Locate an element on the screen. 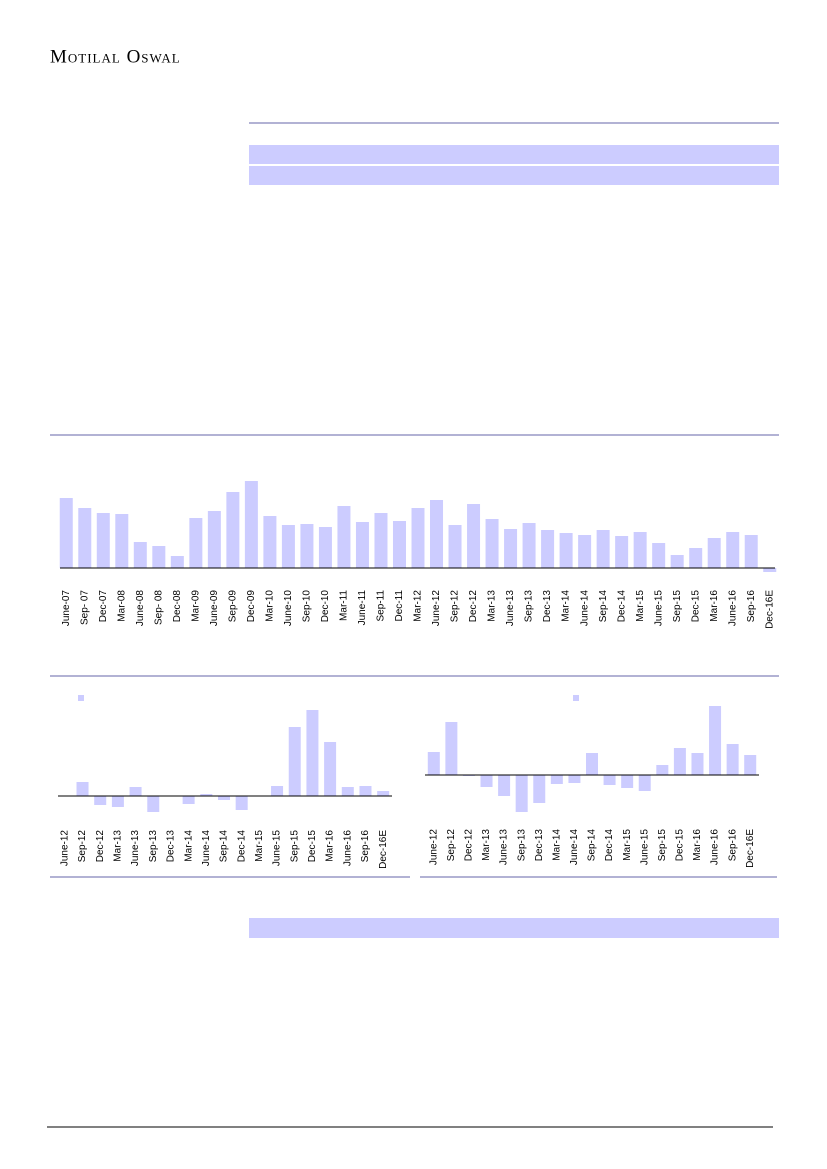 The image size is (827, 1169). x-tick-label: June-16 is located at coordinates (347, 848).